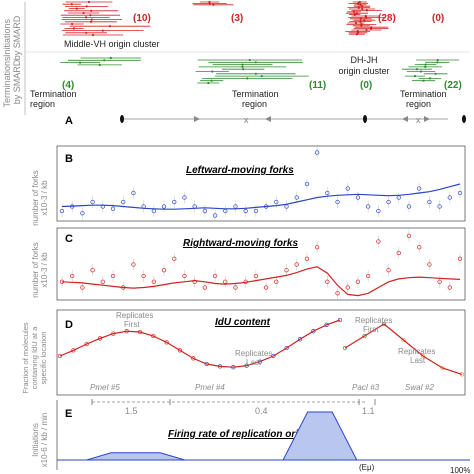 Image resolution: width=474 pixels, height=474 pixels. I want to click on site-pmei-4: PmeI #4, so click(210, 387).